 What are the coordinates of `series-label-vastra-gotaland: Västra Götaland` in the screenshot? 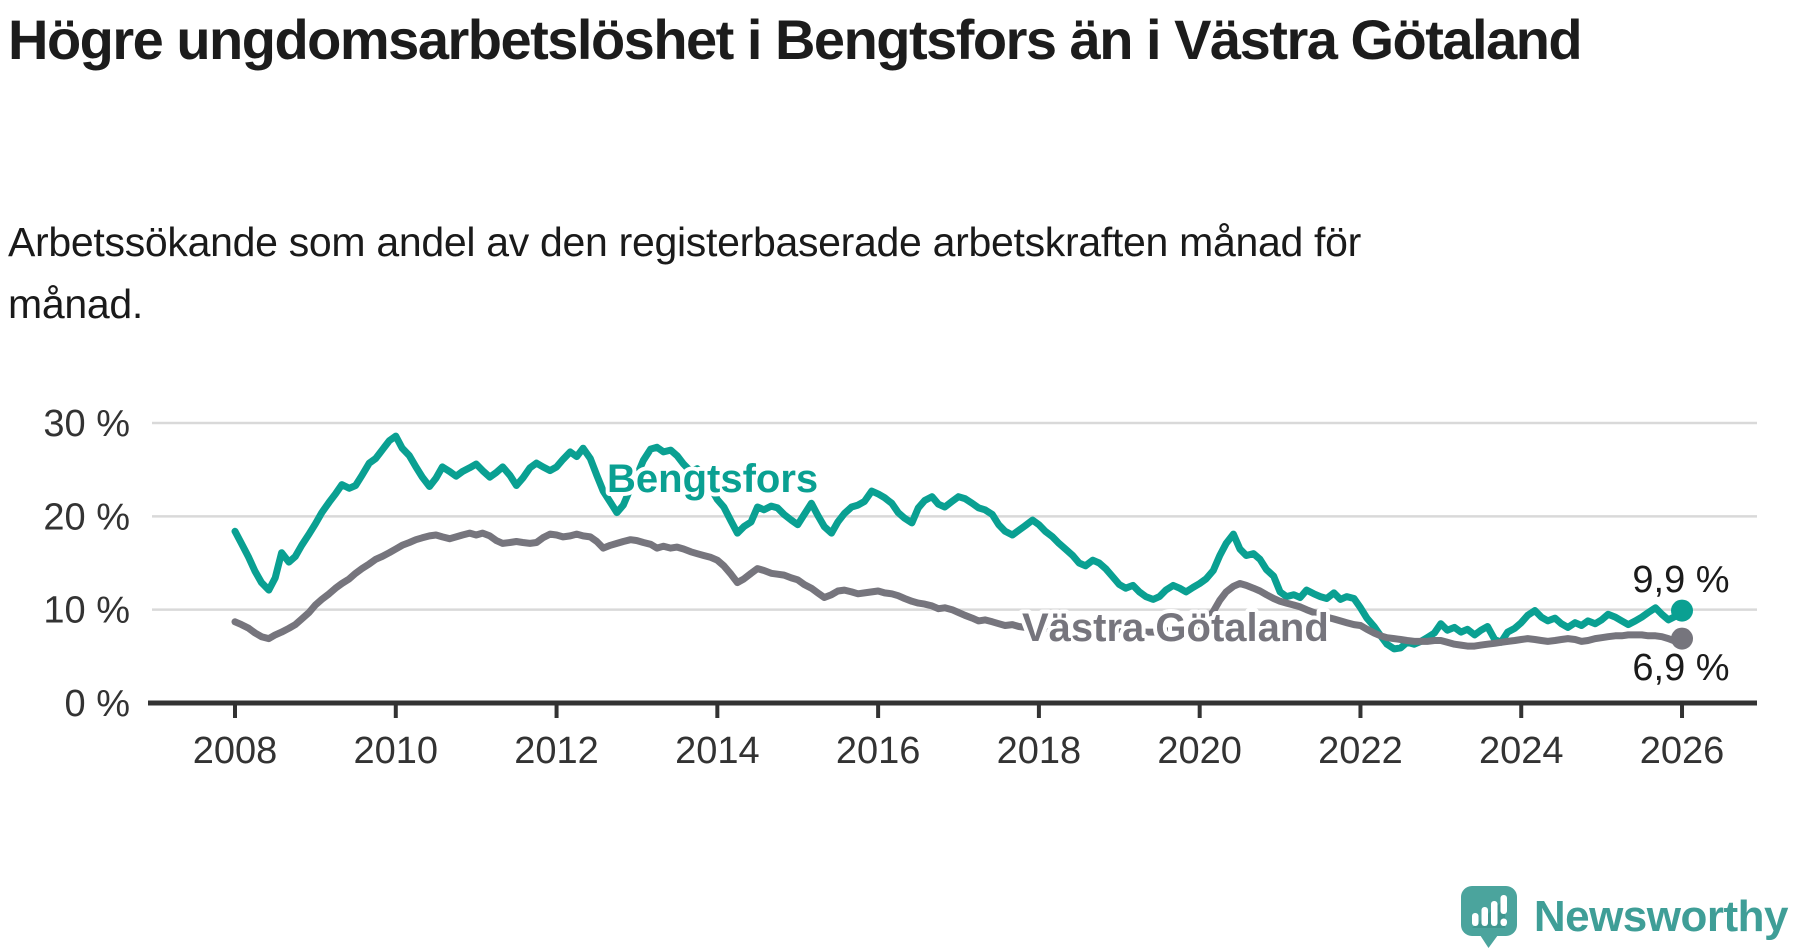 It's located at (1175, 628).